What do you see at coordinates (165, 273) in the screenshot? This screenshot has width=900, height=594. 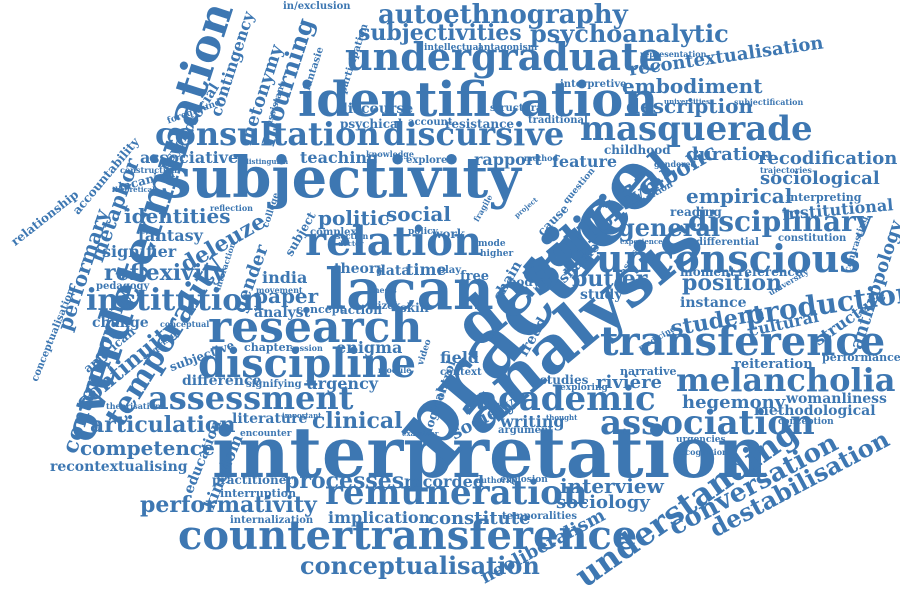 I see `word-reflexivity: reflexivity` at bounding box center [165, 273].